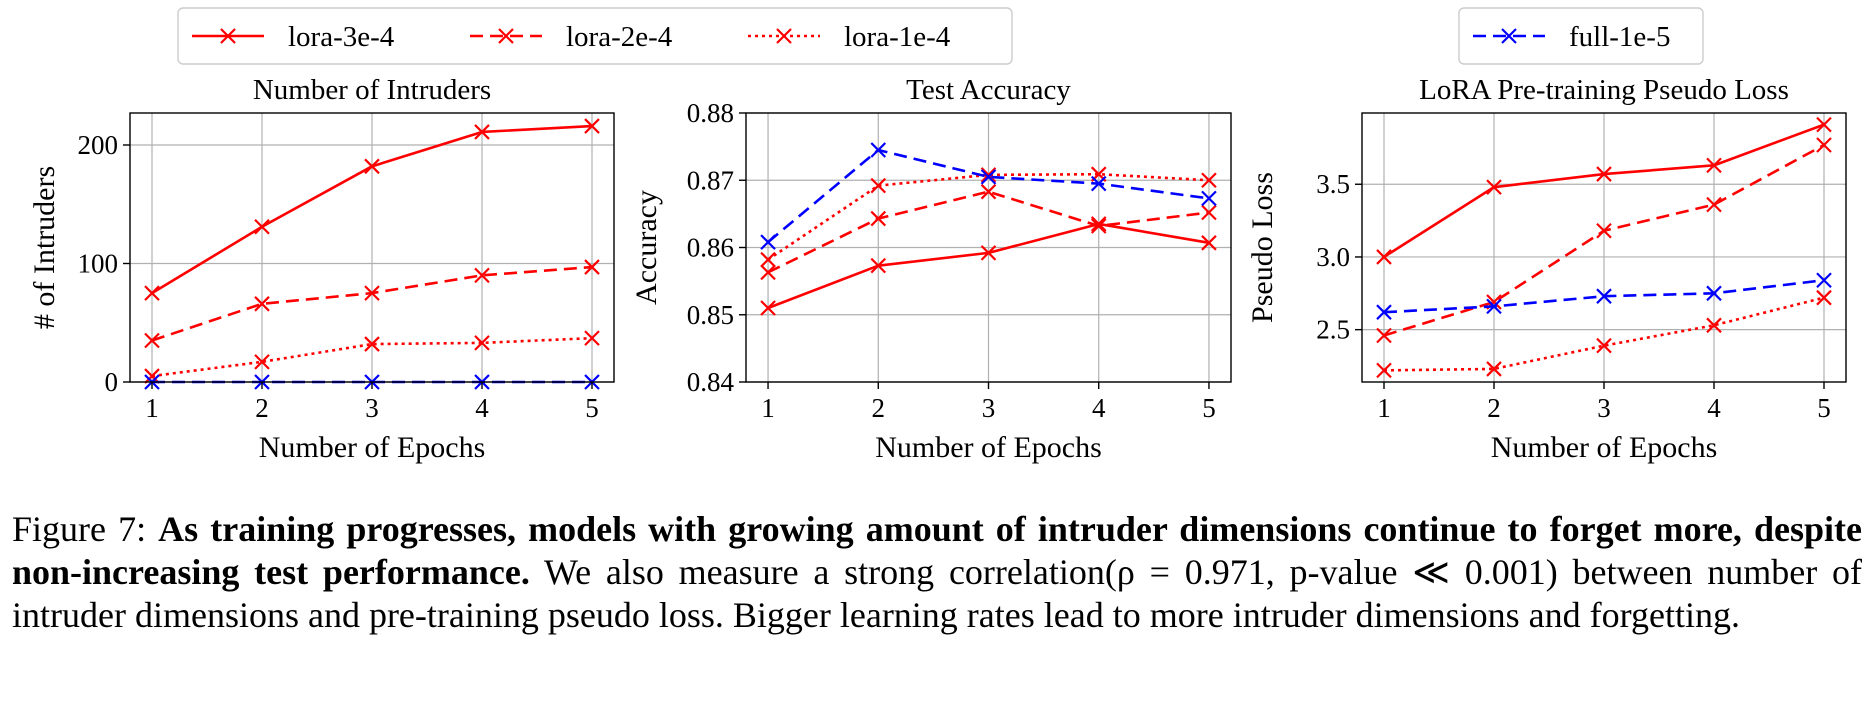  I want to click on legend-item-lora-3e-4: lora-3e-4, so click(293, 37).